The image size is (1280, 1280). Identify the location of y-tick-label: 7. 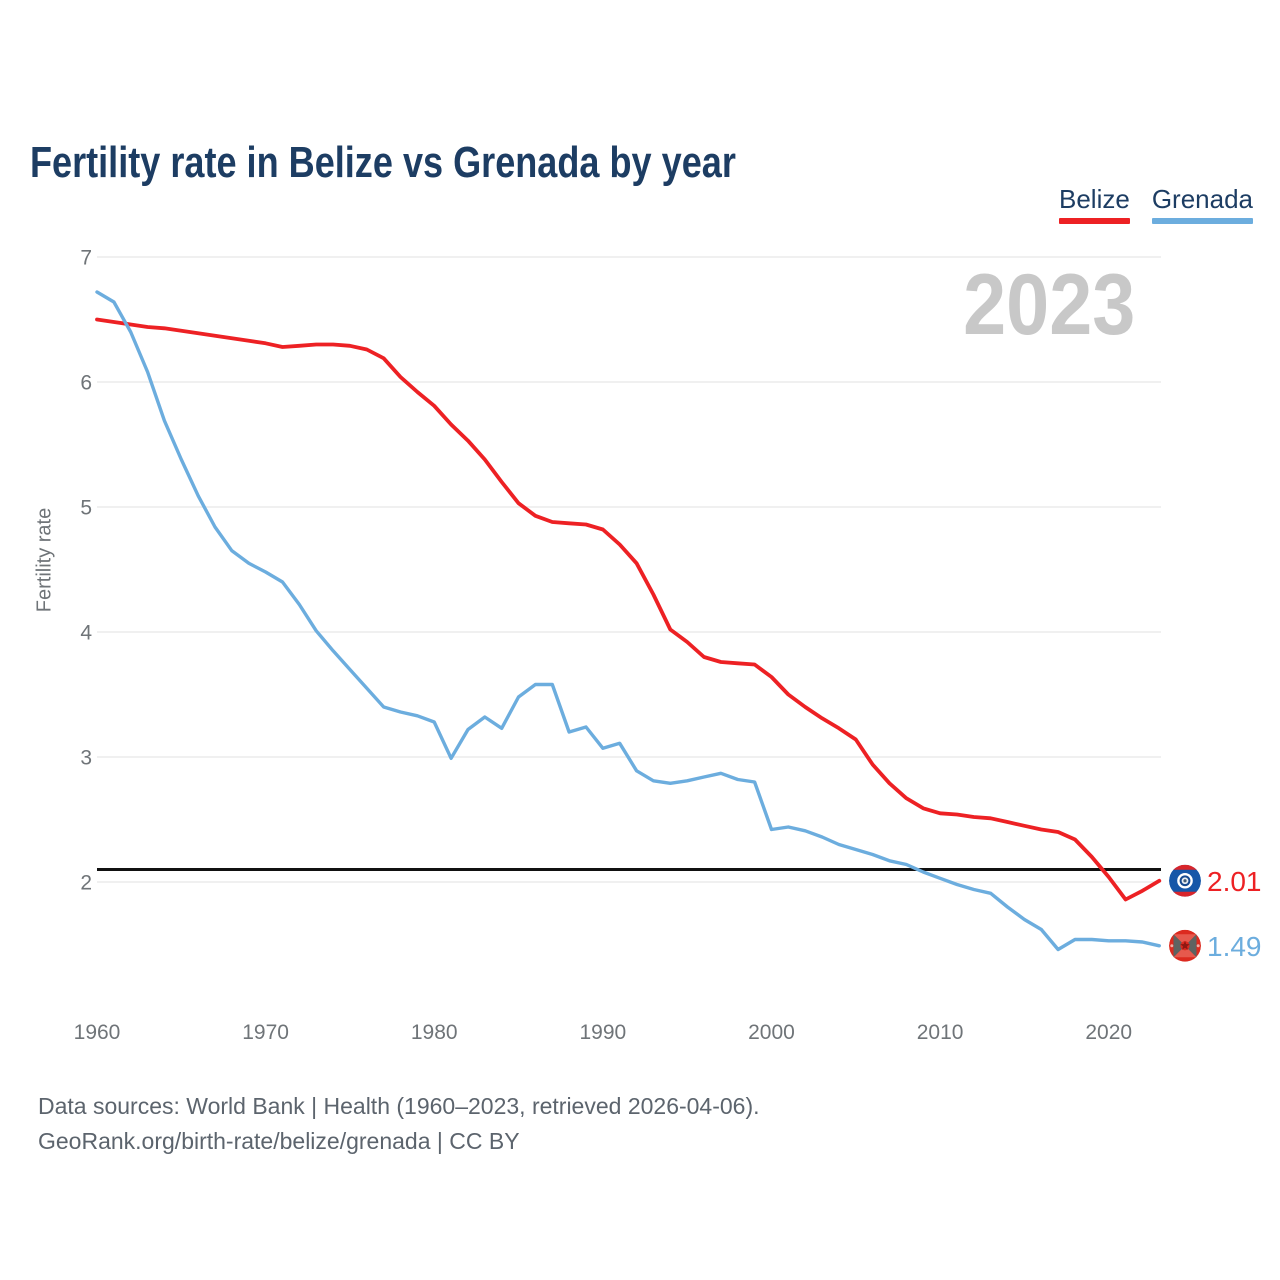
(86, 258).